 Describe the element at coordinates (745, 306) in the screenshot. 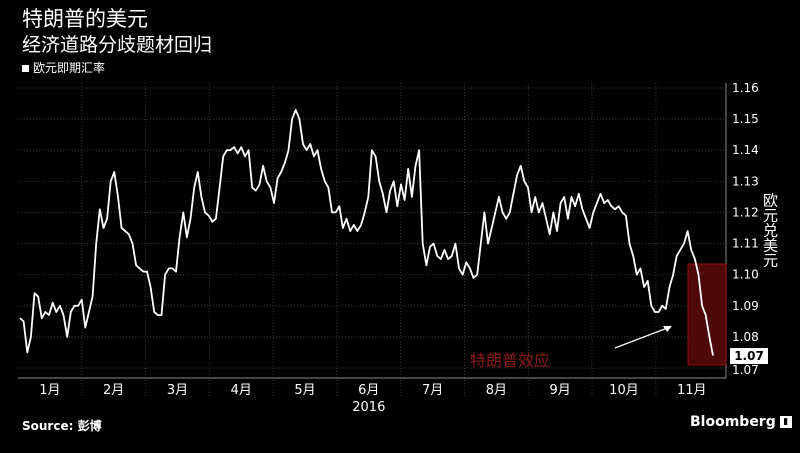

I see `y-tick-label: 1.09` at that location.